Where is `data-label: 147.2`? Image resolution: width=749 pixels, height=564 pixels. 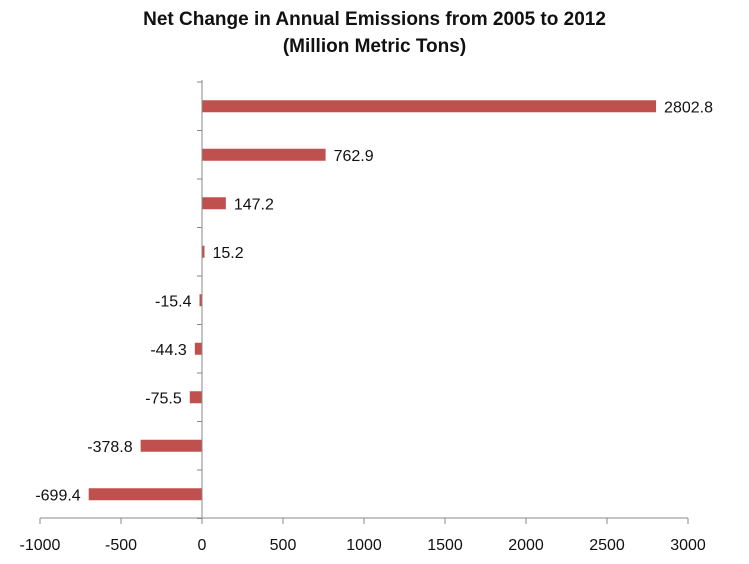 data-label: 147.2 is located at coordinates (254, 204).